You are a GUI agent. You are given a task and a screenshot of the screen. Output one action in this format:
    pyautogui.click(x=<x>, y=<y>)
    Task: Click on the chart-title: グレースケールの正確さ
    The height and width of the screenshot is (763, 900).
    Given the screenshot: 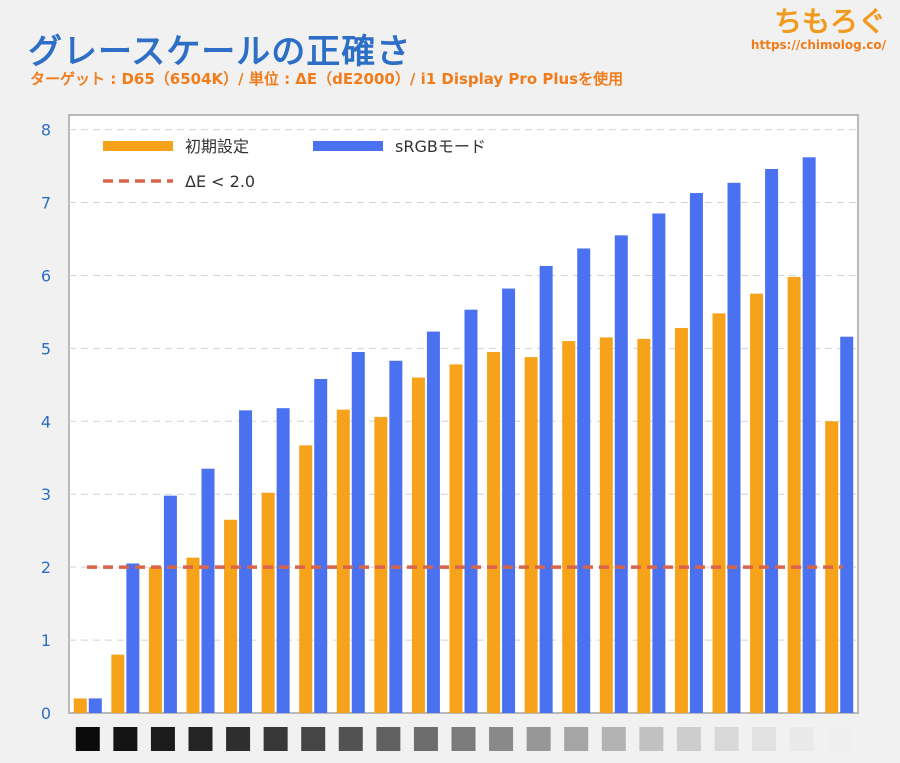 What is the action you would take?
    pyautogui.click(x=220, y=52)
    